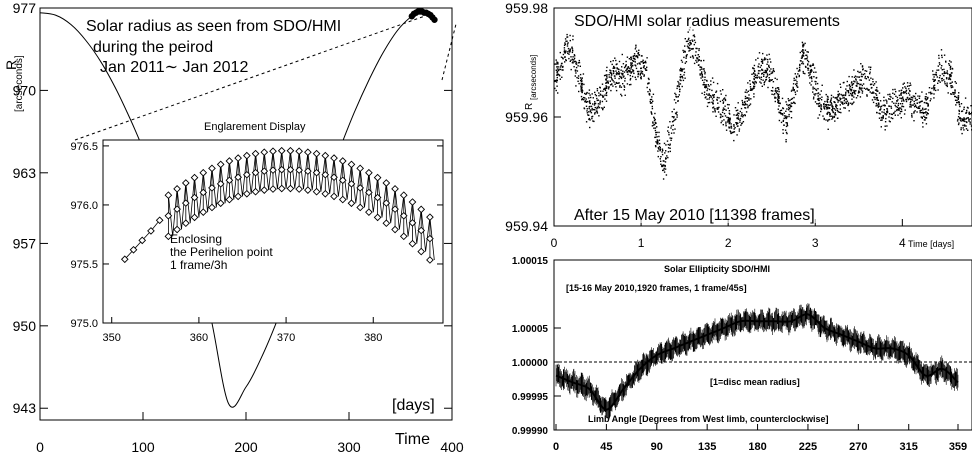  Describe the element at coordinates (727, 20) in the screenshot. I see `tr-title-bg` at that location.